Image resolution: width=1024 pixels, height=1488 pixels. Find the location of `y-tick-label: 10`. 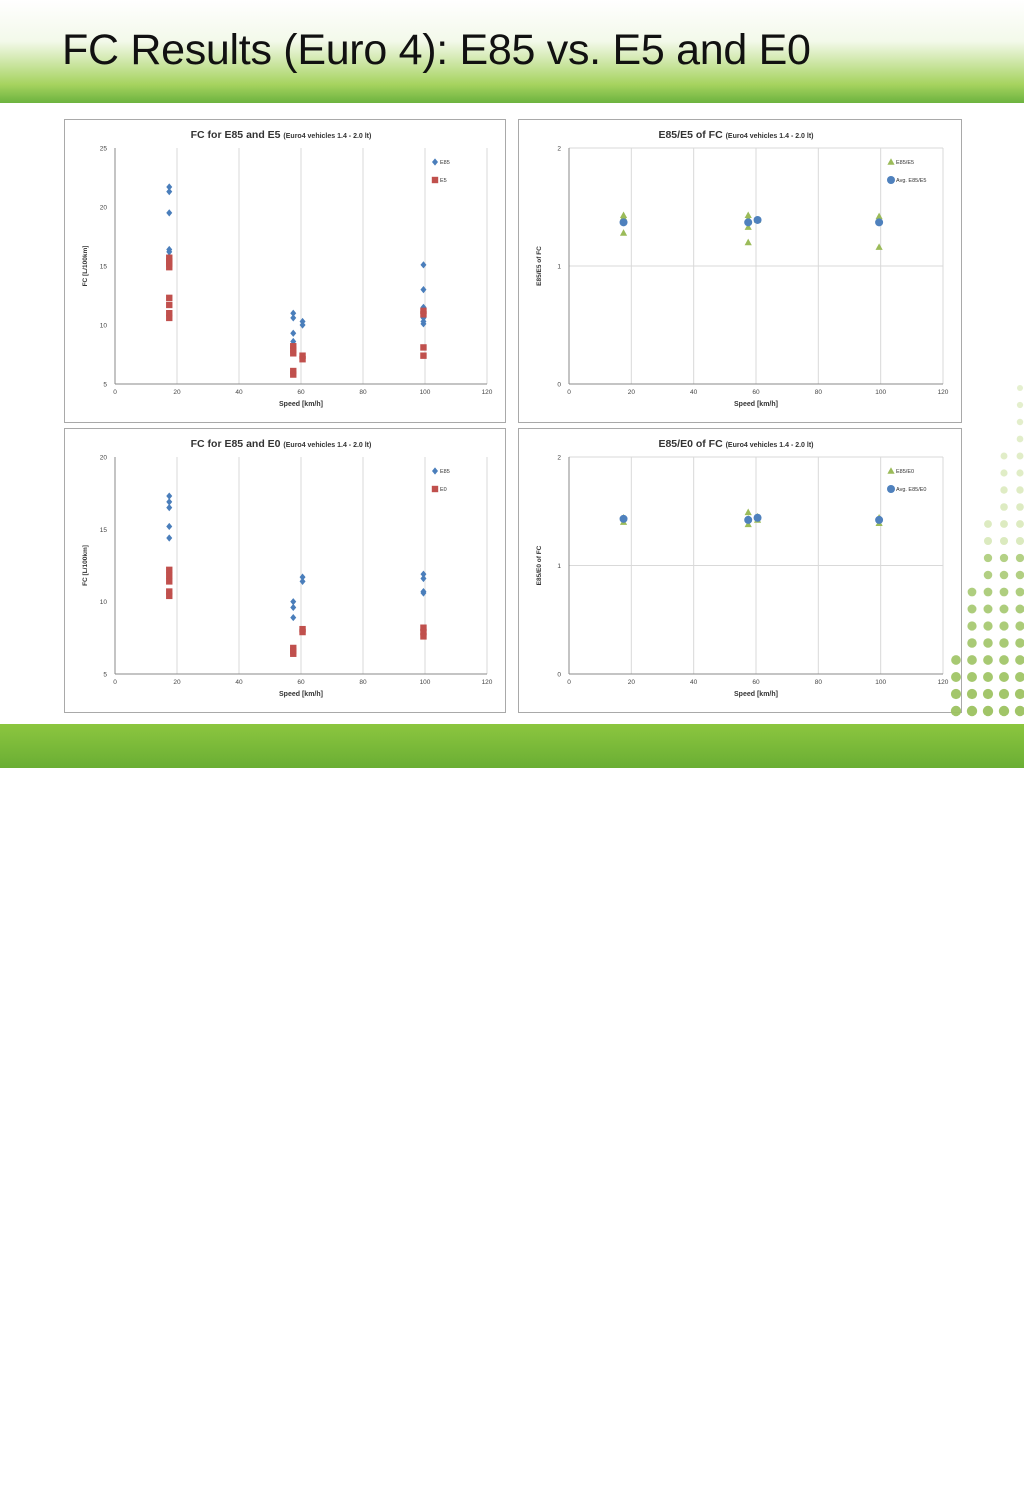

y-tick-label: 10 is located at coordinates (104, 602).